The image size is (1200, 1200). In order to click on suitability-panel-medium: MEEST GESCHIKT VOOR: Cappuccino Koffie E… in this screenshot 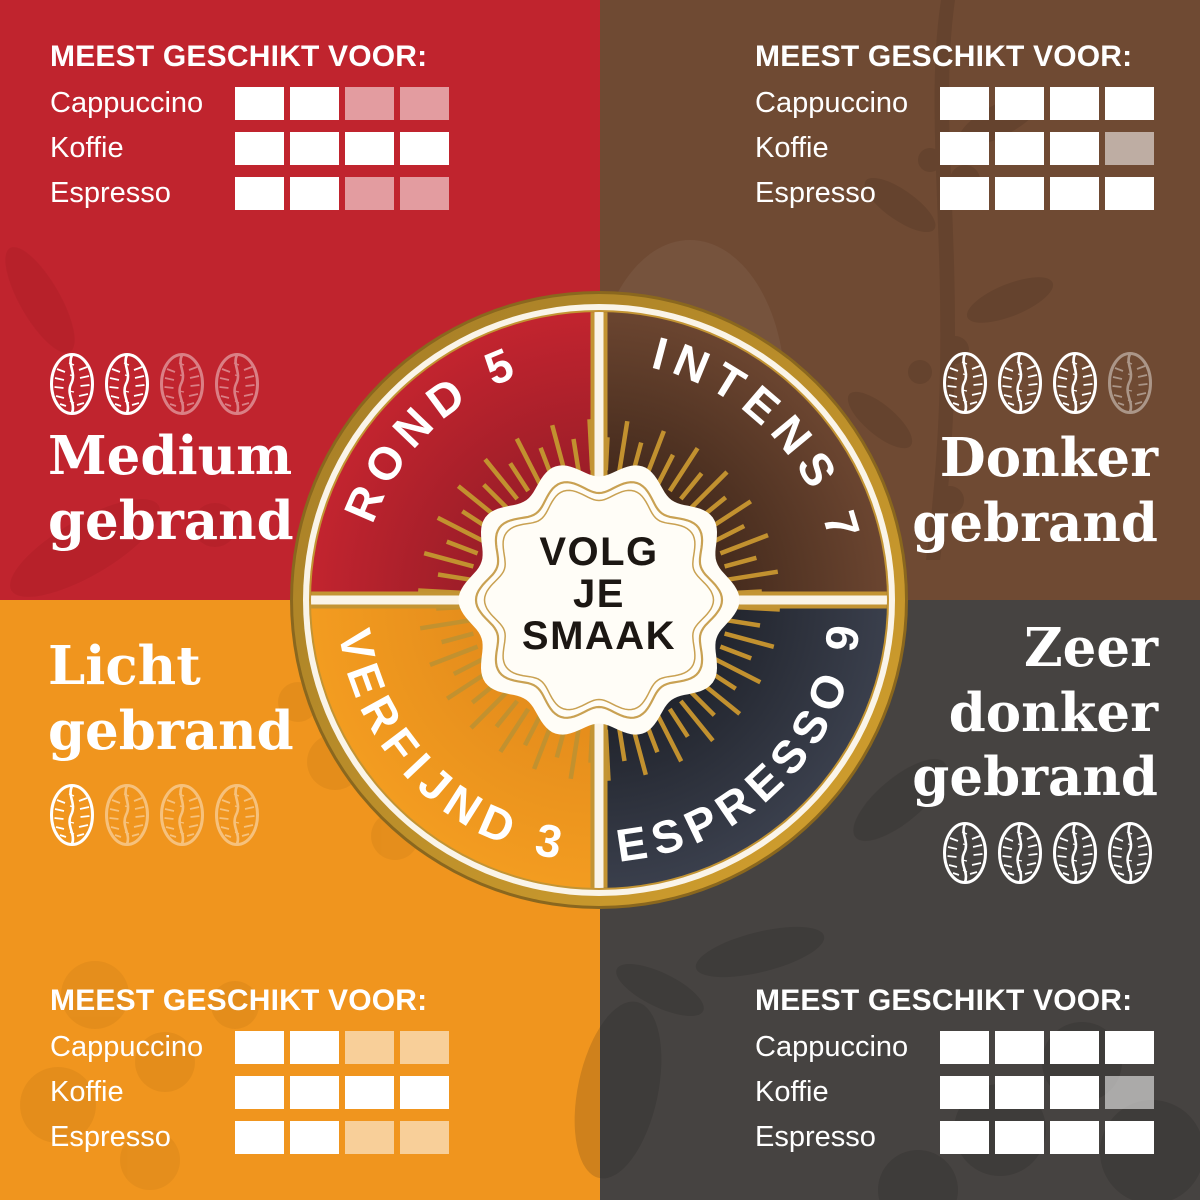, I will do `click(265, 131)`.